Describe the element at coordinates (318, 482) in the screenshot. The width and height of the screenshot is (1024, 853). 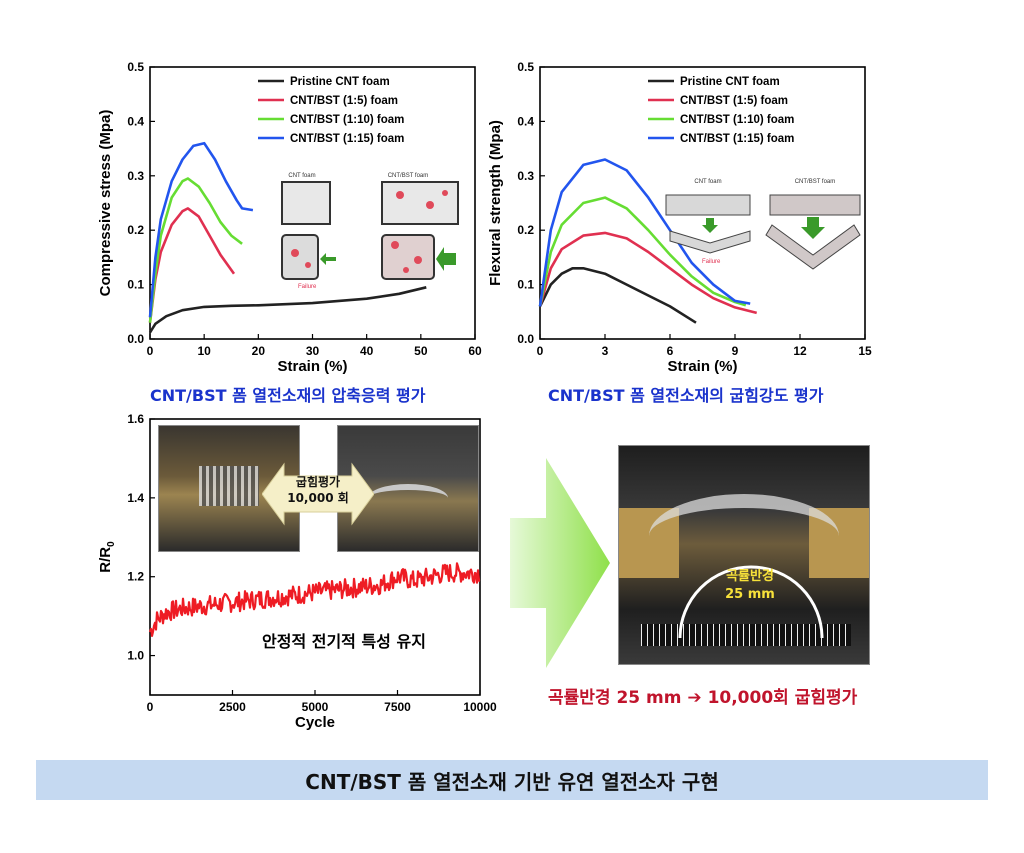
I see `bend-eval-label-line1: 굽힘평가` at that location.